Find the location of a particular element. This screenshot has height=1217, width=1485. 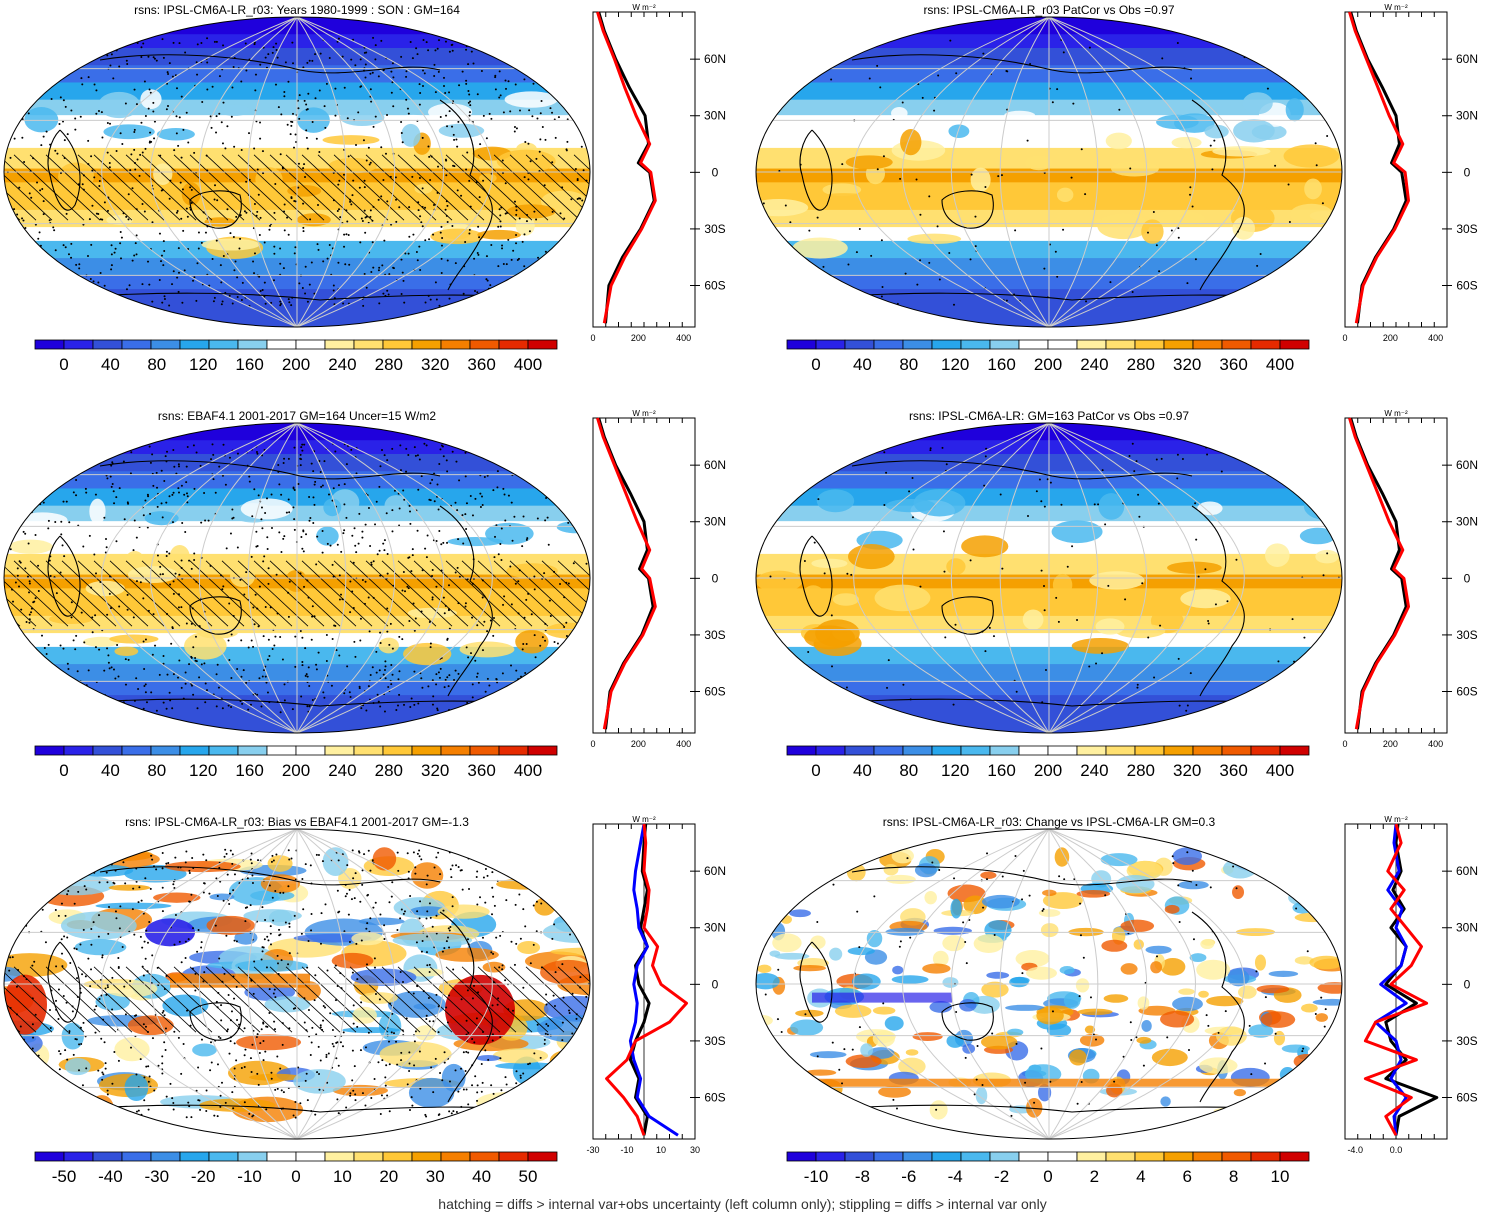

profile-x-label: 30 is located at coordinates (695, 1150).